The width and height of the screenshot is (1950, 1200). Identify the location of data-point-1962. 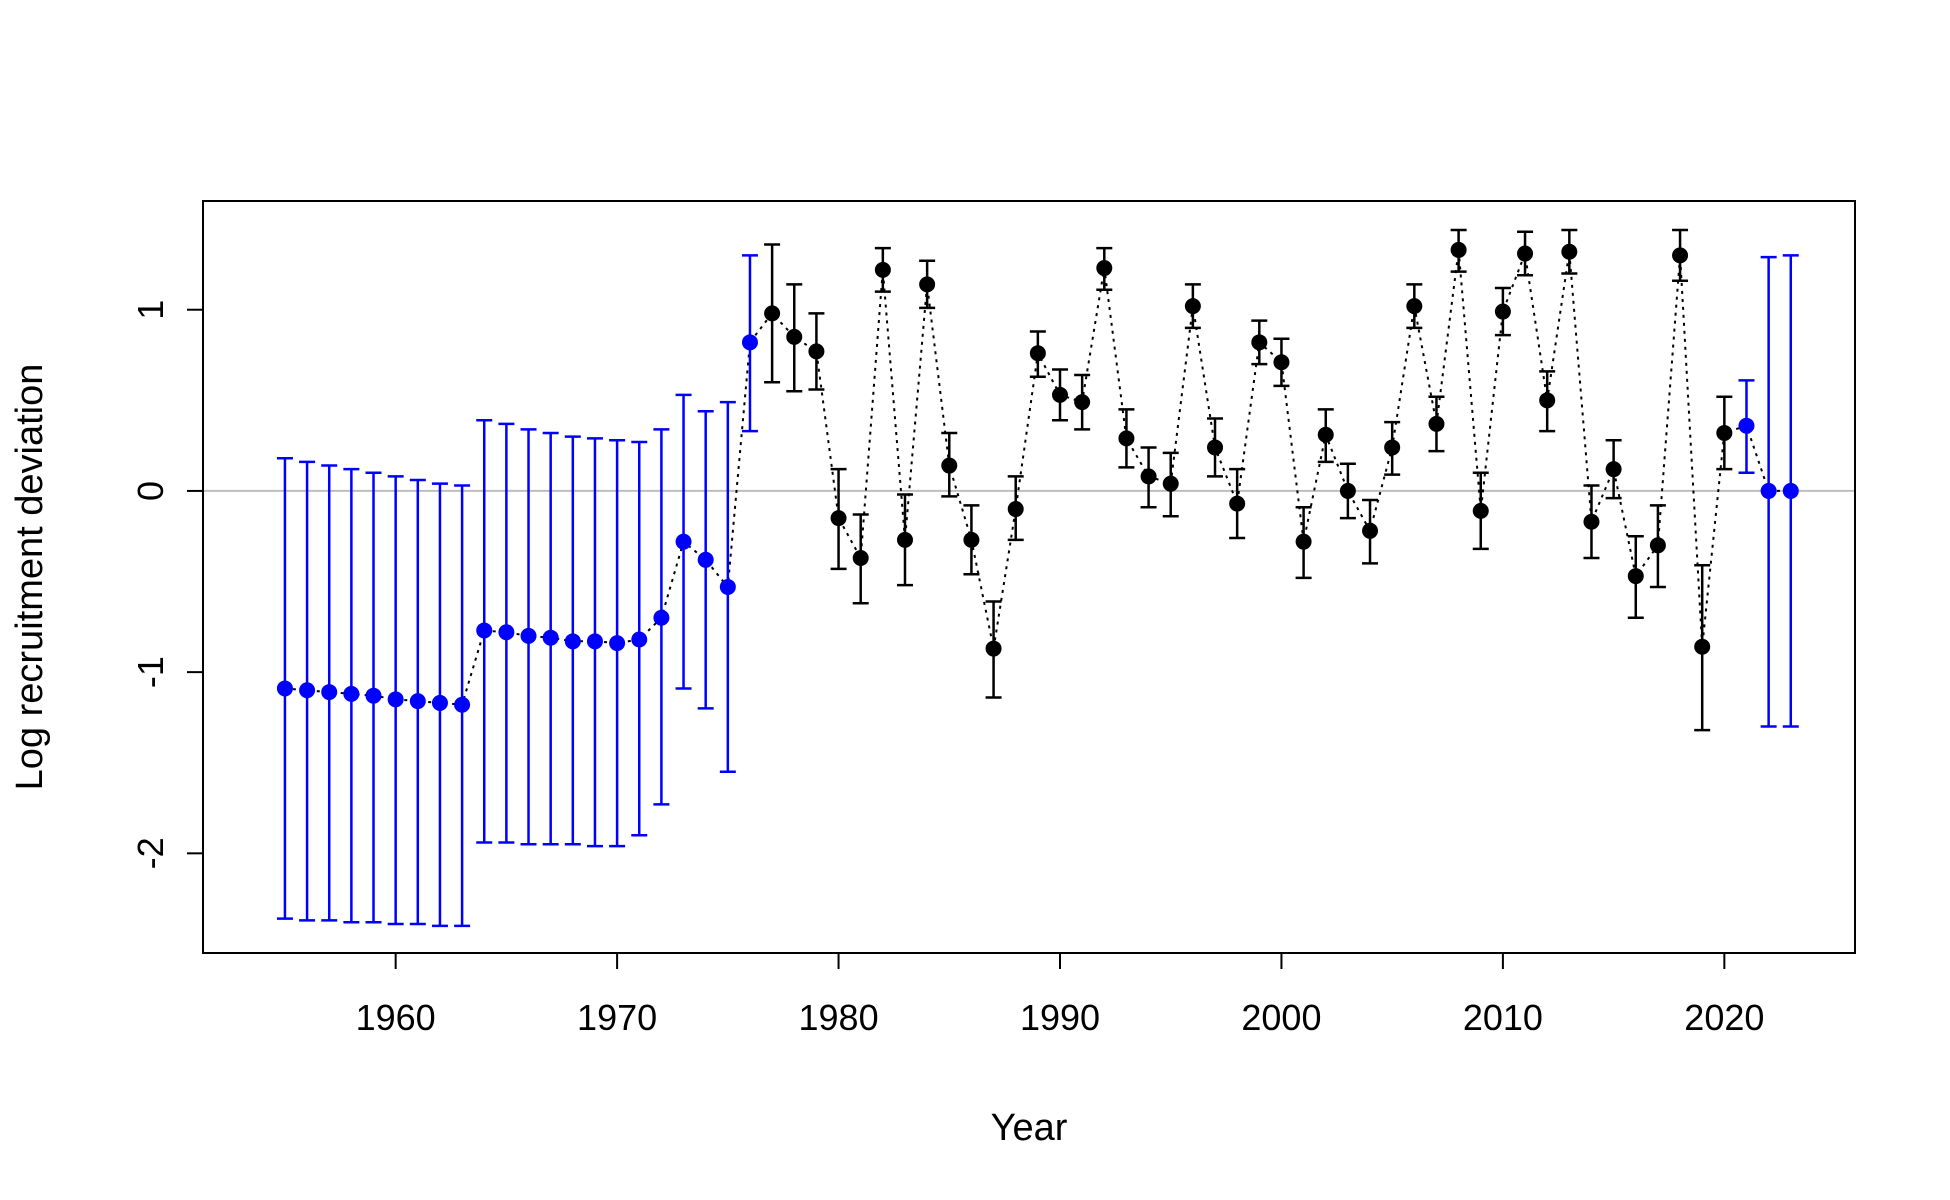
(439, 702).